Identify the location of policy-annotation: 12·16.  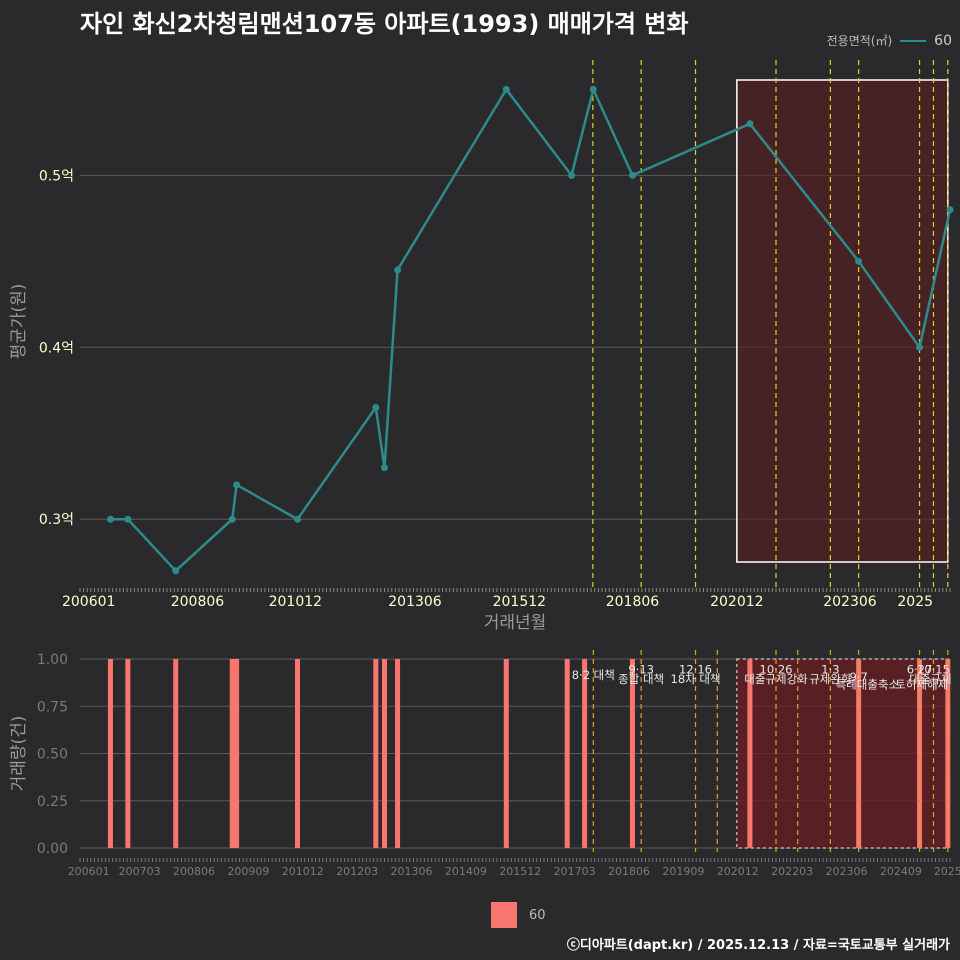
(695, 670).